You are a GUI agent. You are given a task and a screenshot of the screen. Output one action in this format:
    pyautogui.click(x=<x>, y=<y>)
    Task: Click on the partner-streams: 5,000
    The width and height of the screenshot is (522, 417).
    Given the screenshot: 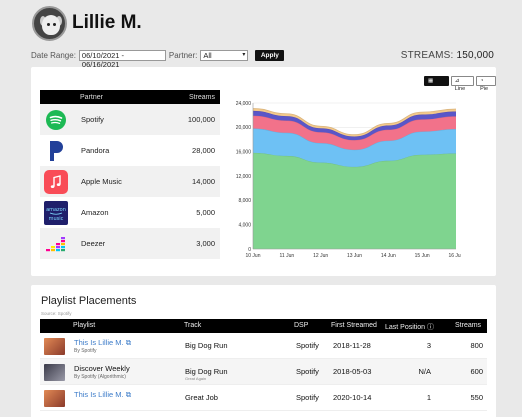 What is the action you would take?
    pyautogui.click(x=205, y=212)
    